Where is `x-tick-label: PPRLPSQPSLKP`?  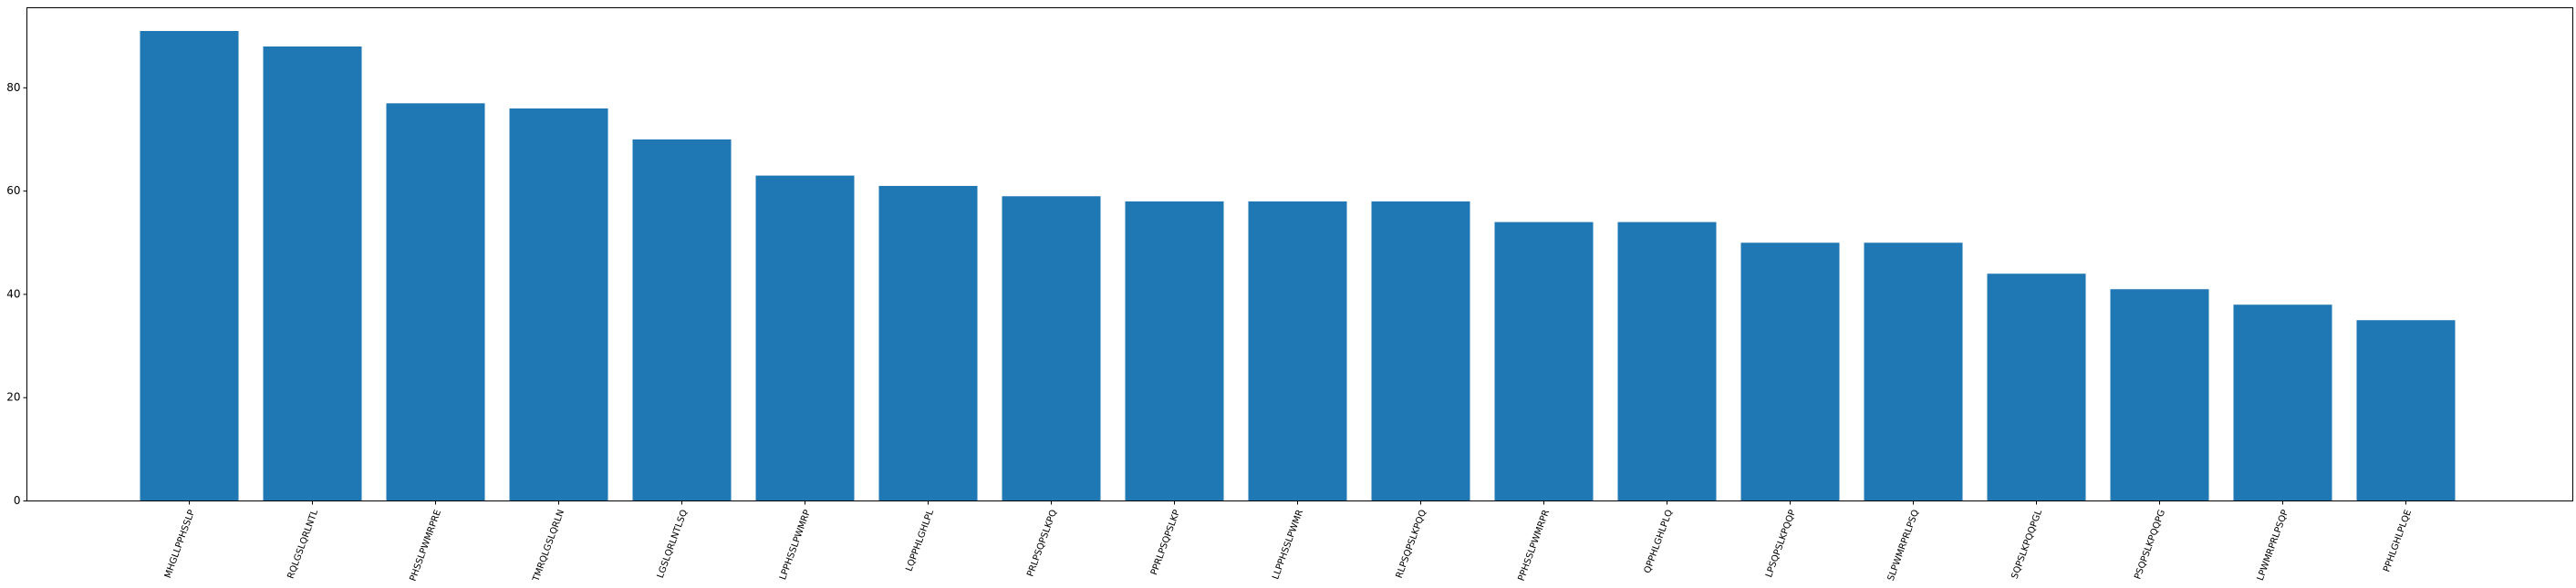
x-tick-label: PPRLPSQPSLKP is located at coordinates (1165, 543).